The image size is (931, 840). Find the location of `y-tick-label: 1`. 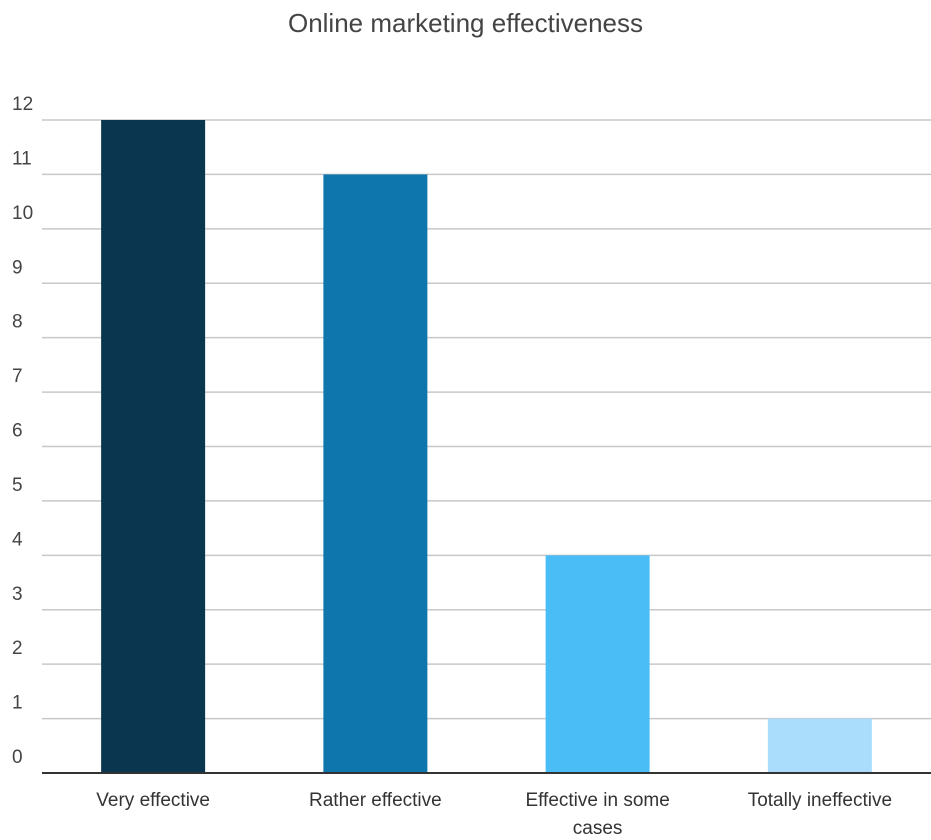

y-tick-label: 1 is located at coordinates (17, 703).